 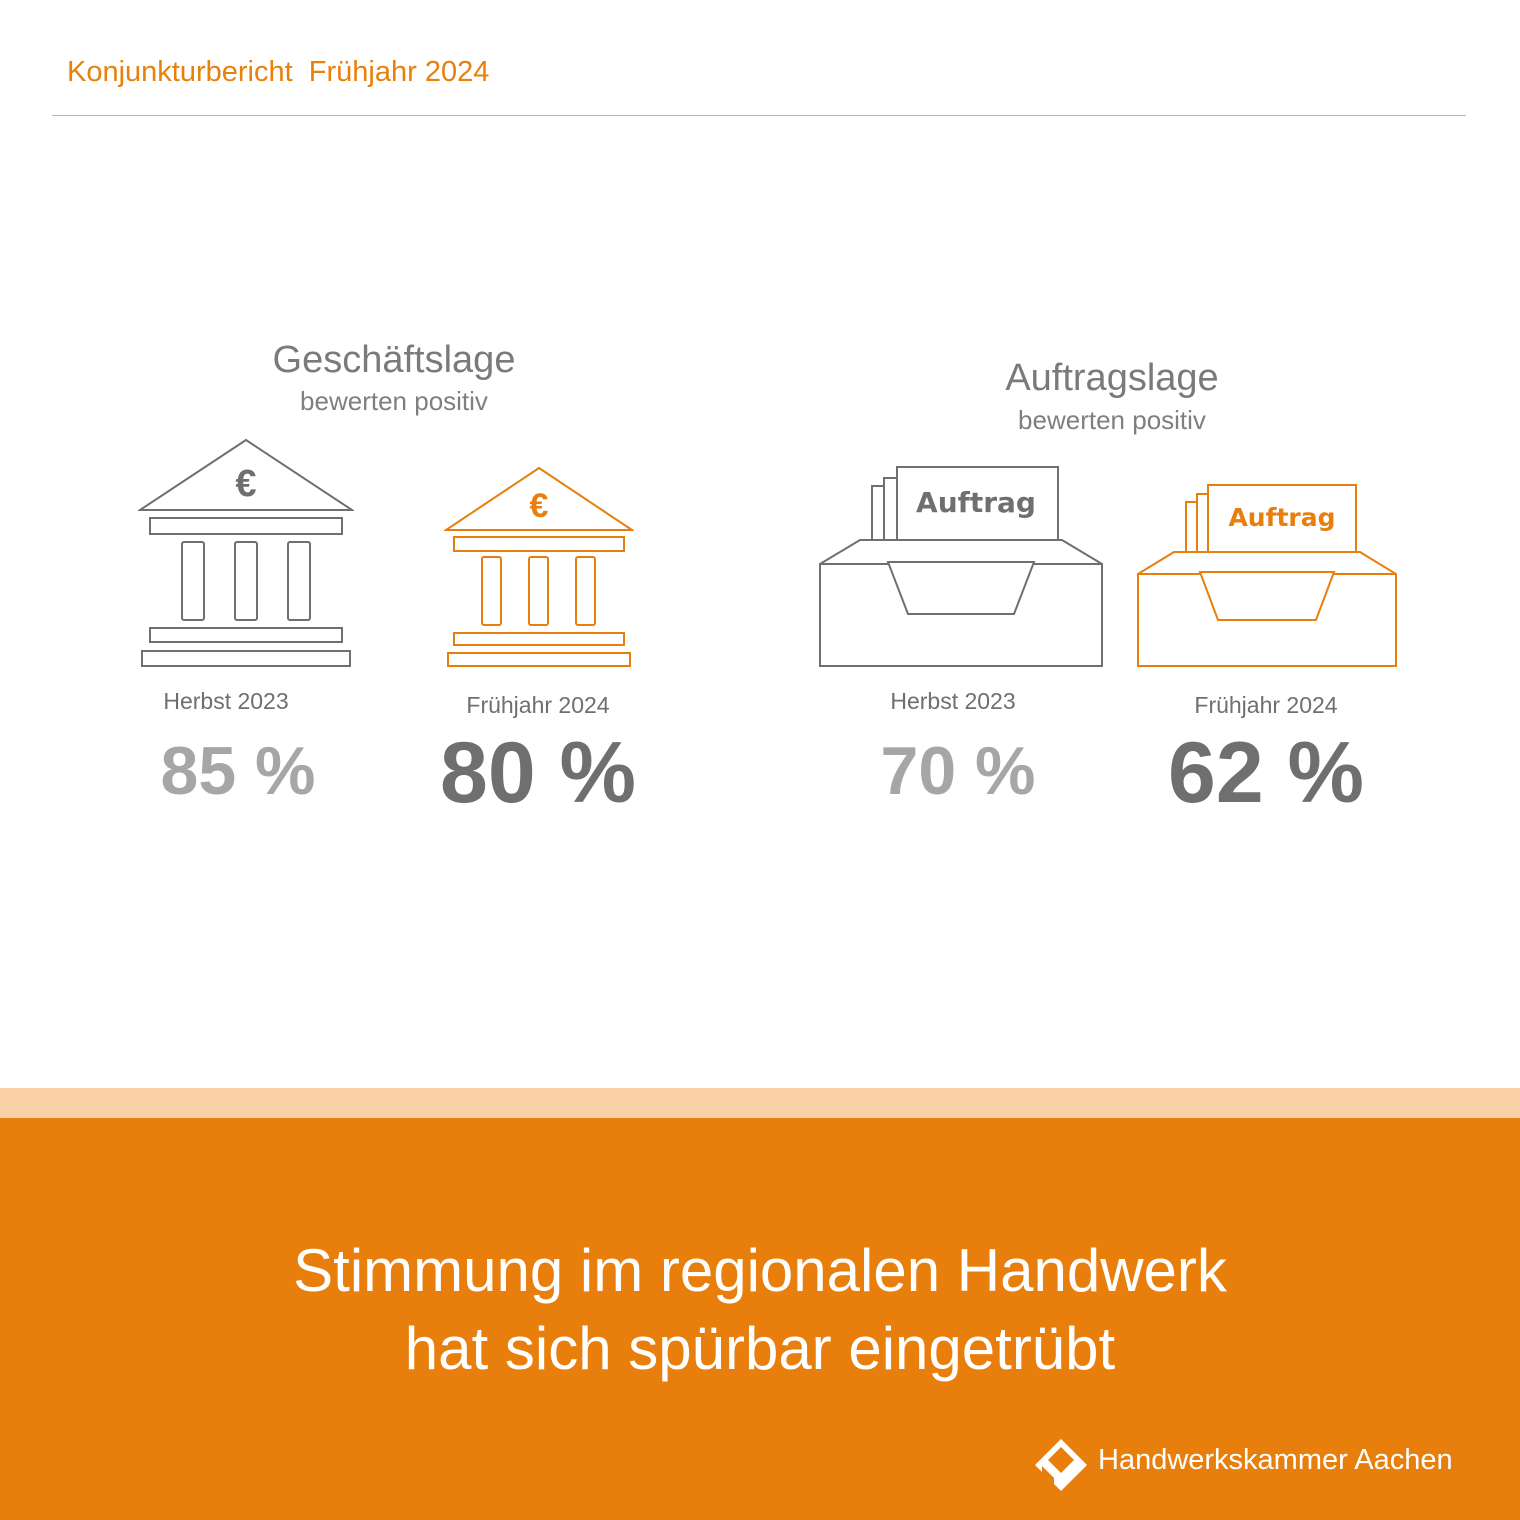 I want to click on percent-value: 85 %, so click(x=238, y=771).